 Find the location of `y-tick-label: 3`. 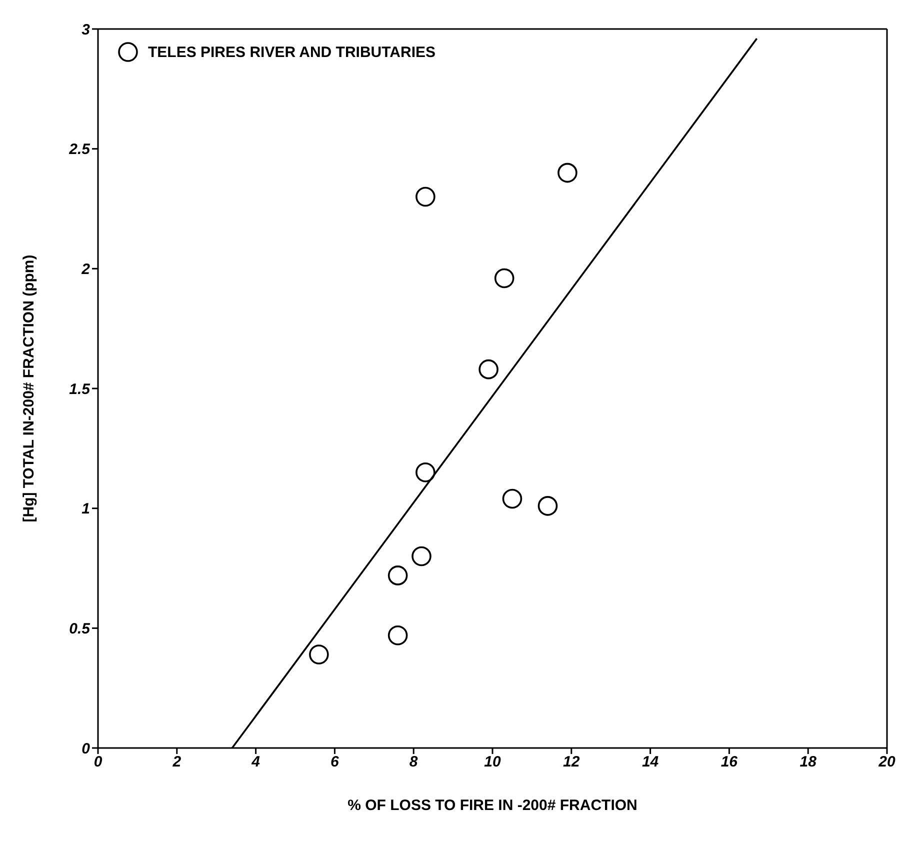

y-tick-label: 3 is located at coordinates (86, 29).